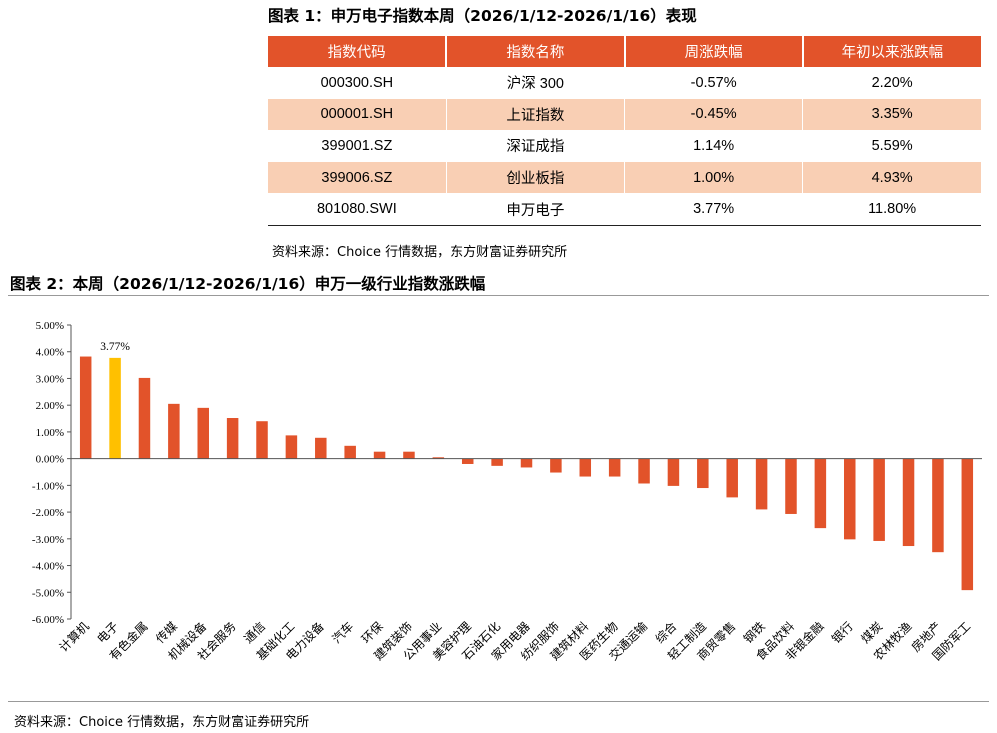 Image resolution: width=997 pixels, height=733 pixels. What do you see at coordinates (50, 433) in the screenshot?
I see `y-tick-label: 1.00%` at bounding box center [50, 433].